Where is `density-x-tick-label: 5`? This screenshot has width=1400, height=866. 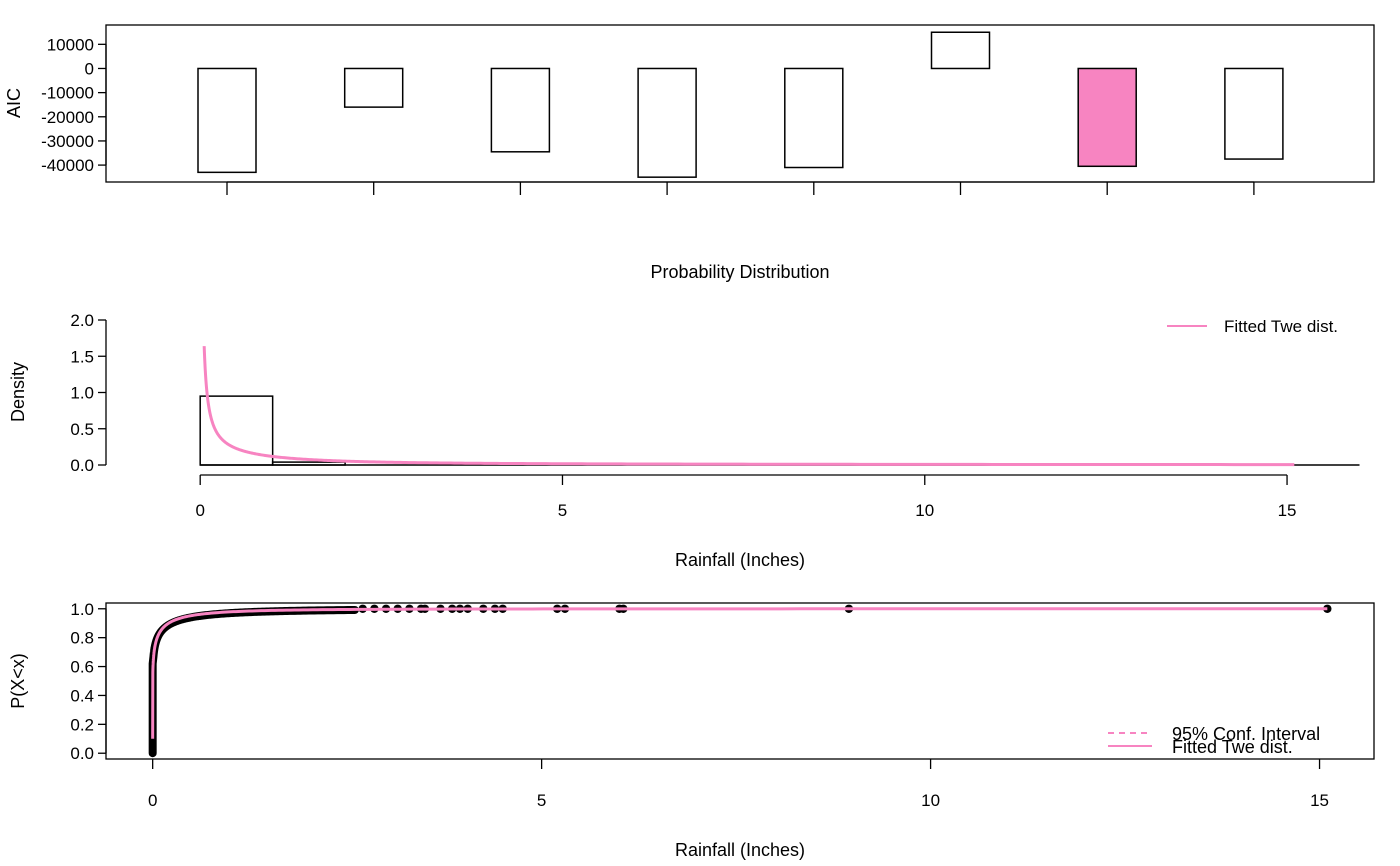
density-x-tick-label: 5 is located at coordinates (562, 510).